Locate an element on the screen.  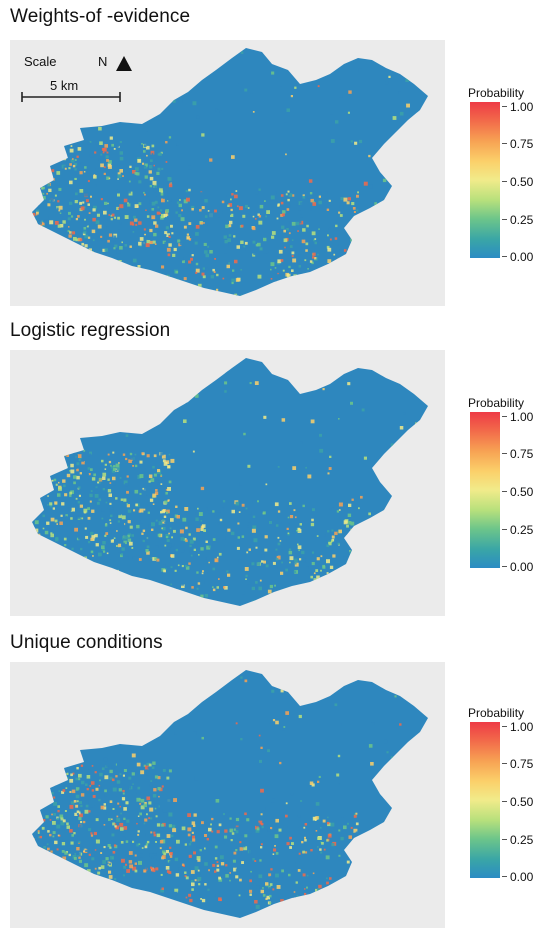
scale-label: Scale is located at coordinates (40, 61).